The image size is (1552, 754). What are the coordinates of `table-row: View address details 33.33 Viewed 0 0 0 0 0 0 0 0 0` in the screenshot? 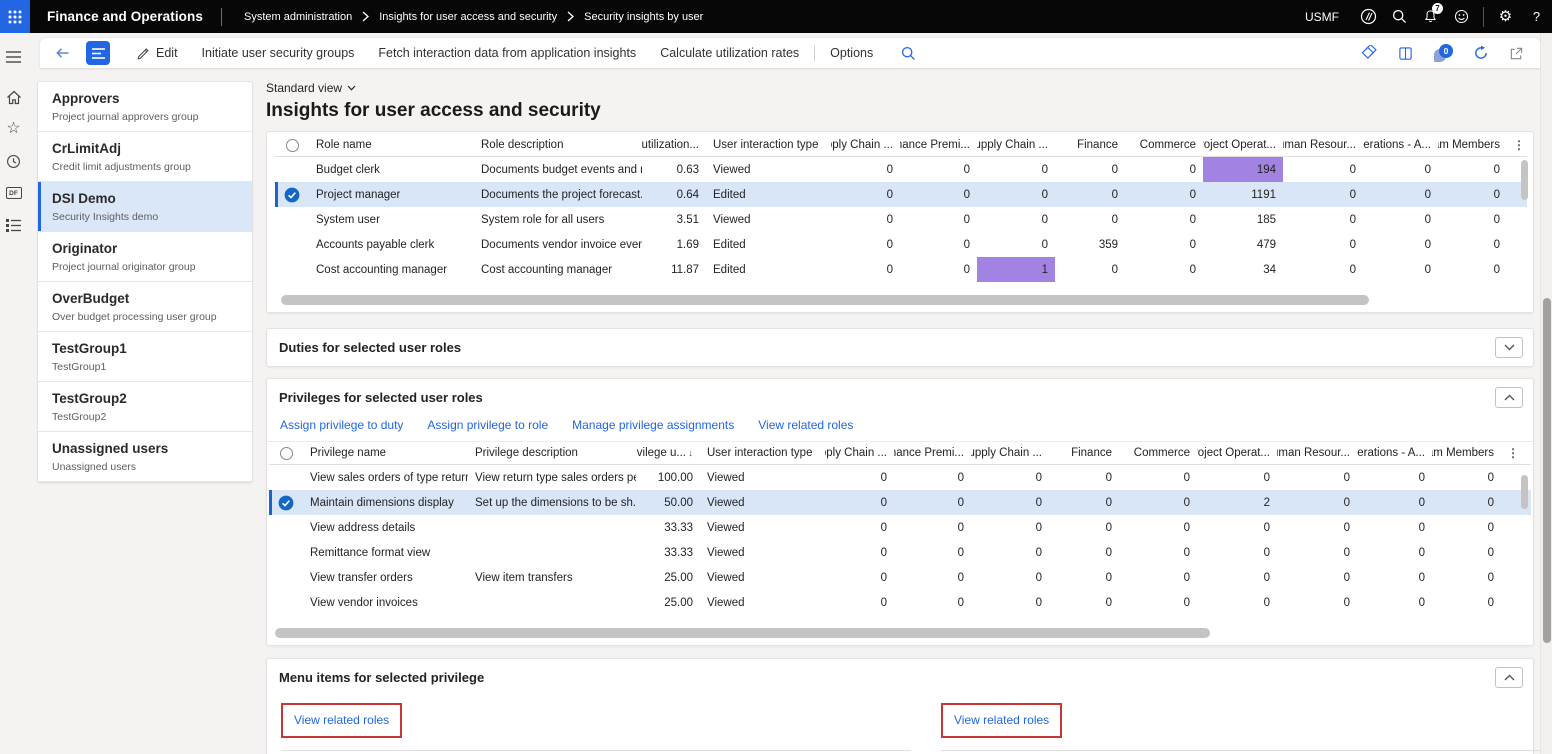 It's located at (900, 527).